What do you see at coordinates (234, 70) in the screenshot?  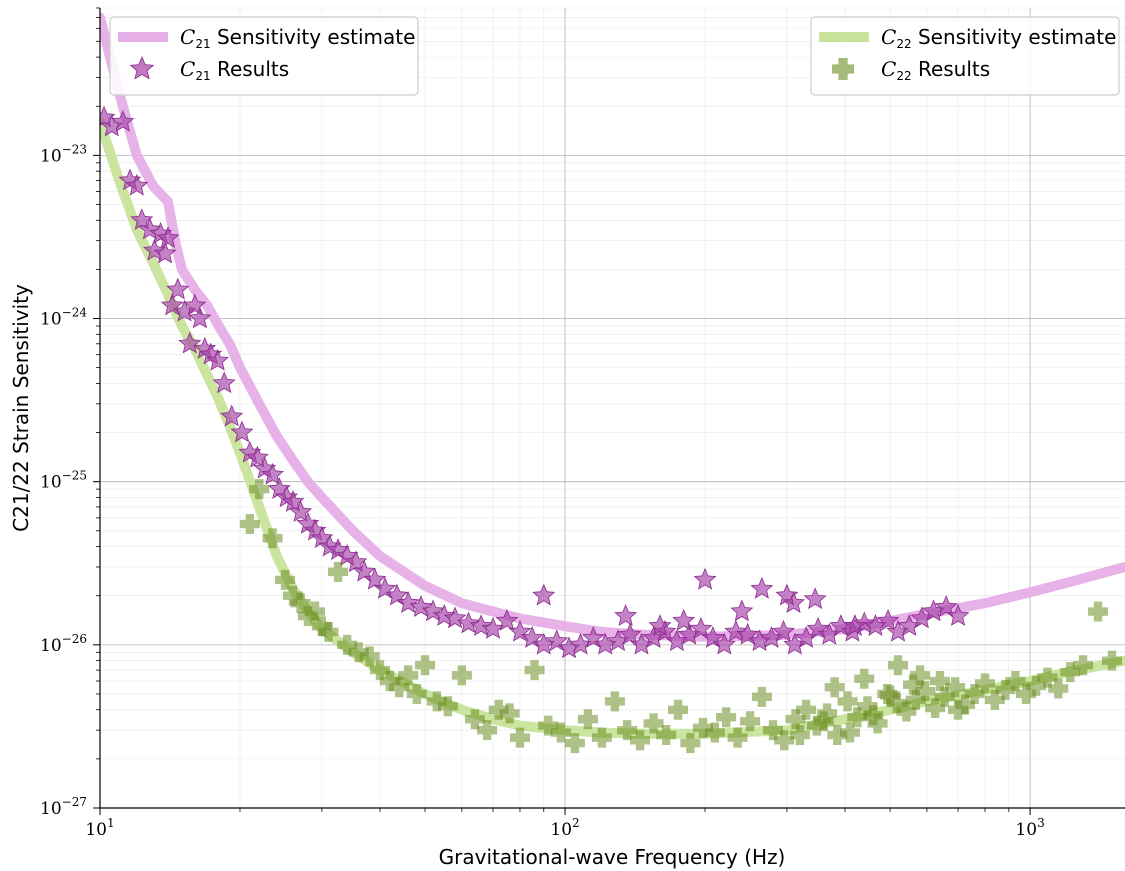 I see `legend-label: C21 Results` at bounding box center [234, 70].